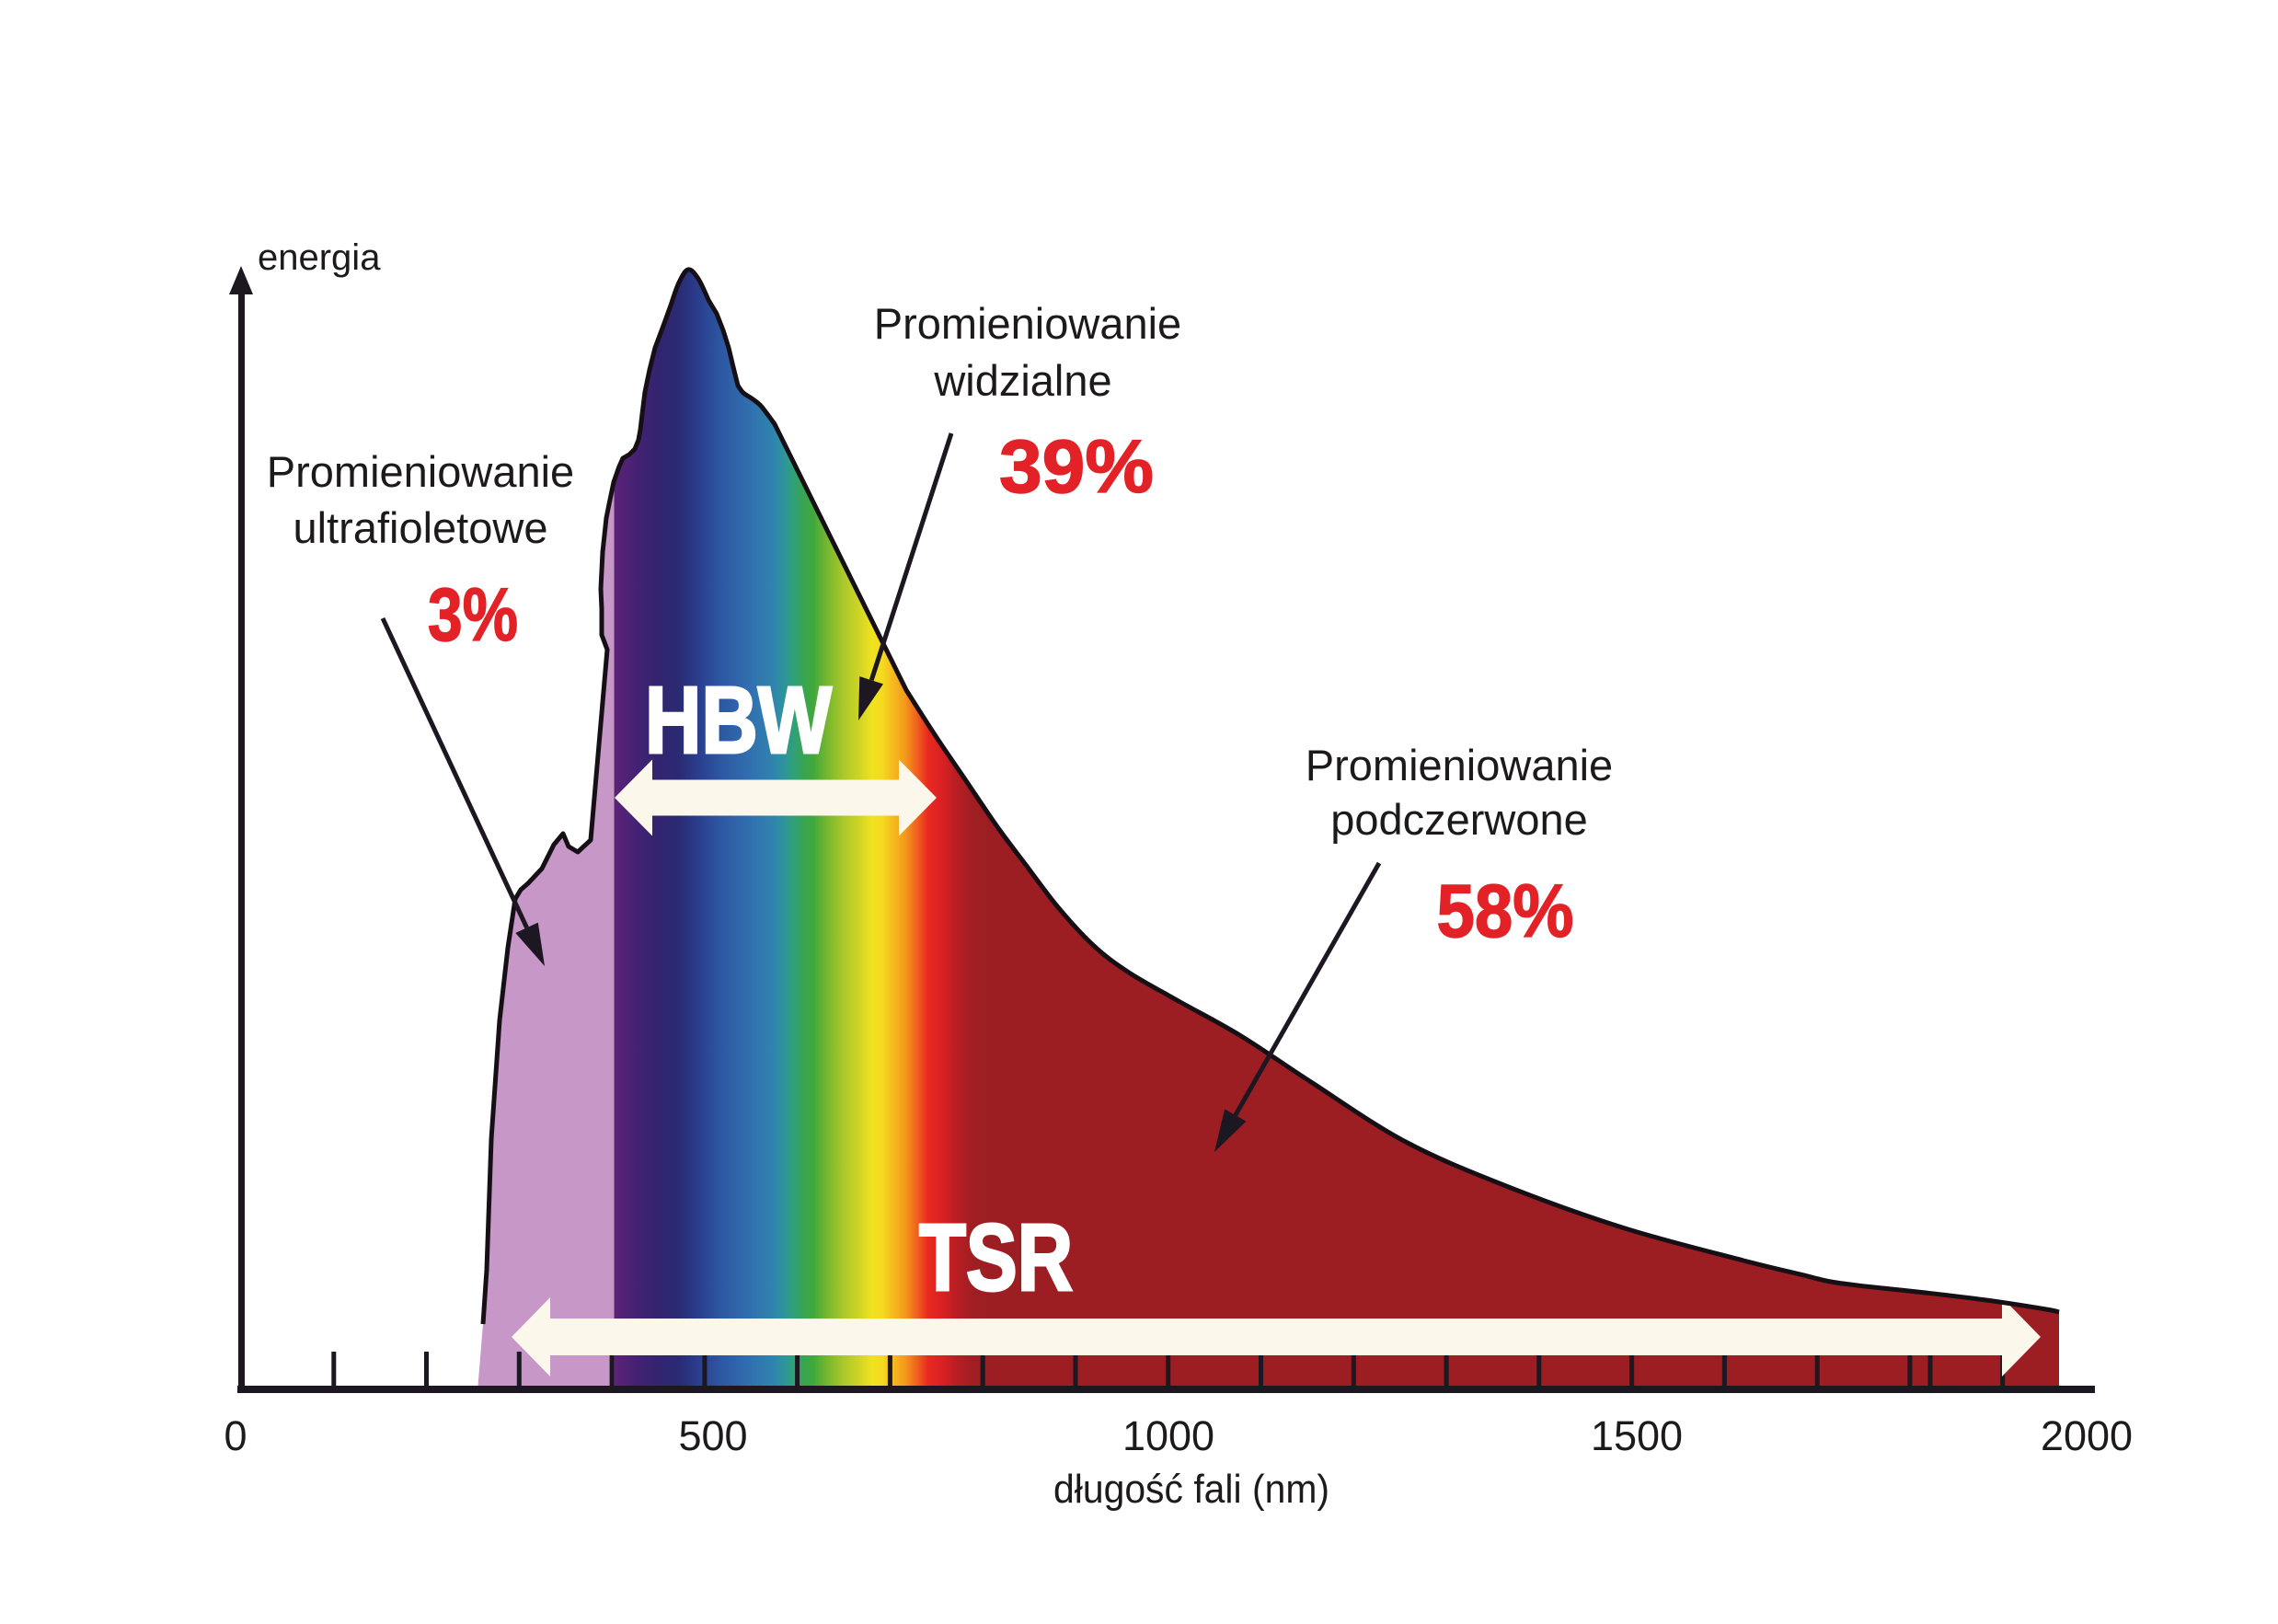 The height and width of the screenshot is (1624, 2278). What do you see at coordinates (1505, 911) in the screenshot?
I see `svg-text: 58%` at bounding box center [1505, 911].